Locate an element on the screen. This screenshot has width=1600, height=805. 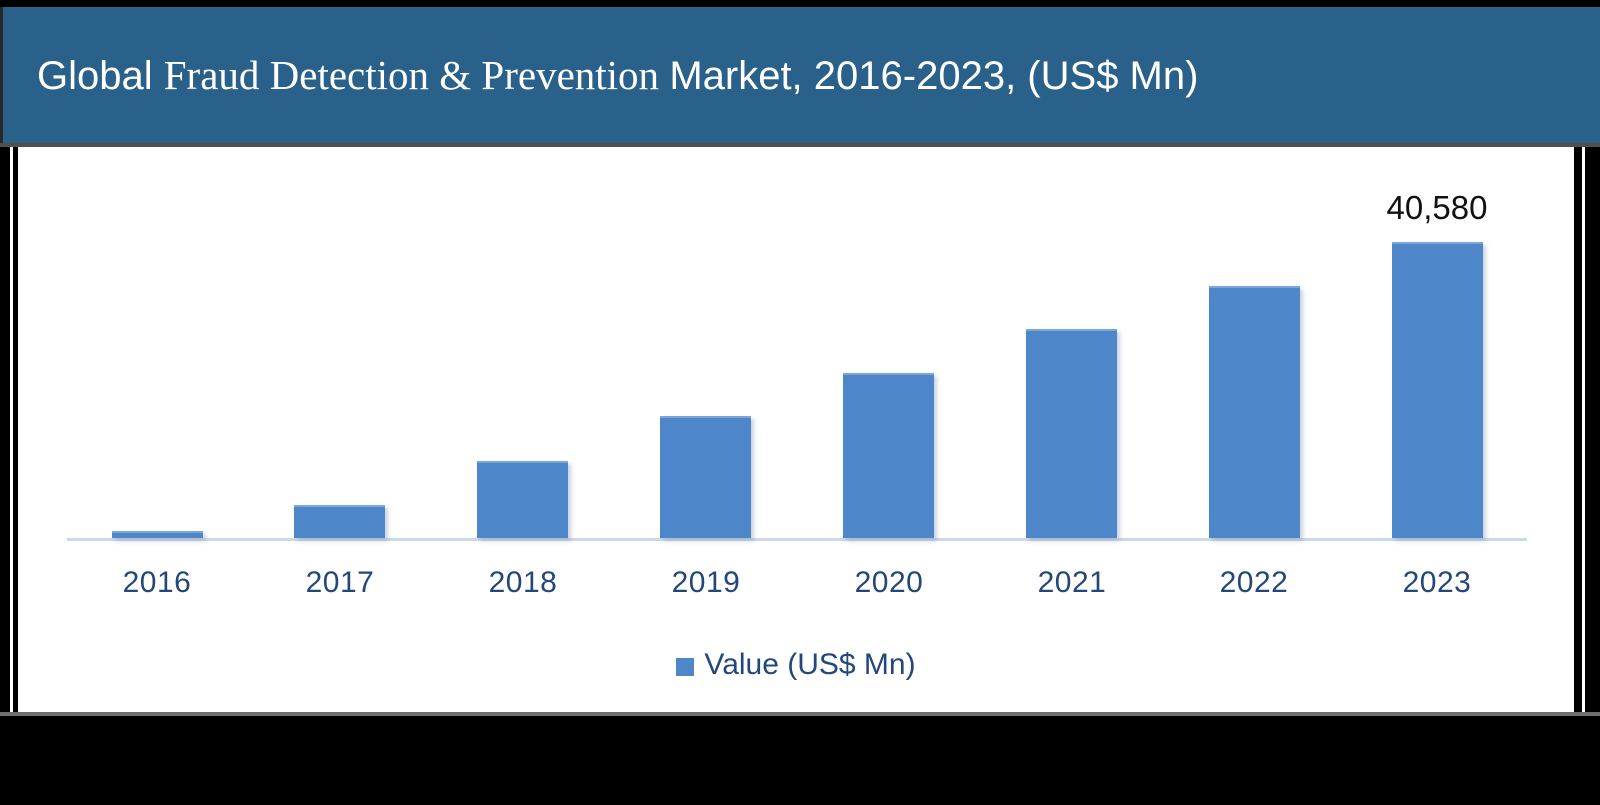
bar-2018 is located at coordinates (522, 499).